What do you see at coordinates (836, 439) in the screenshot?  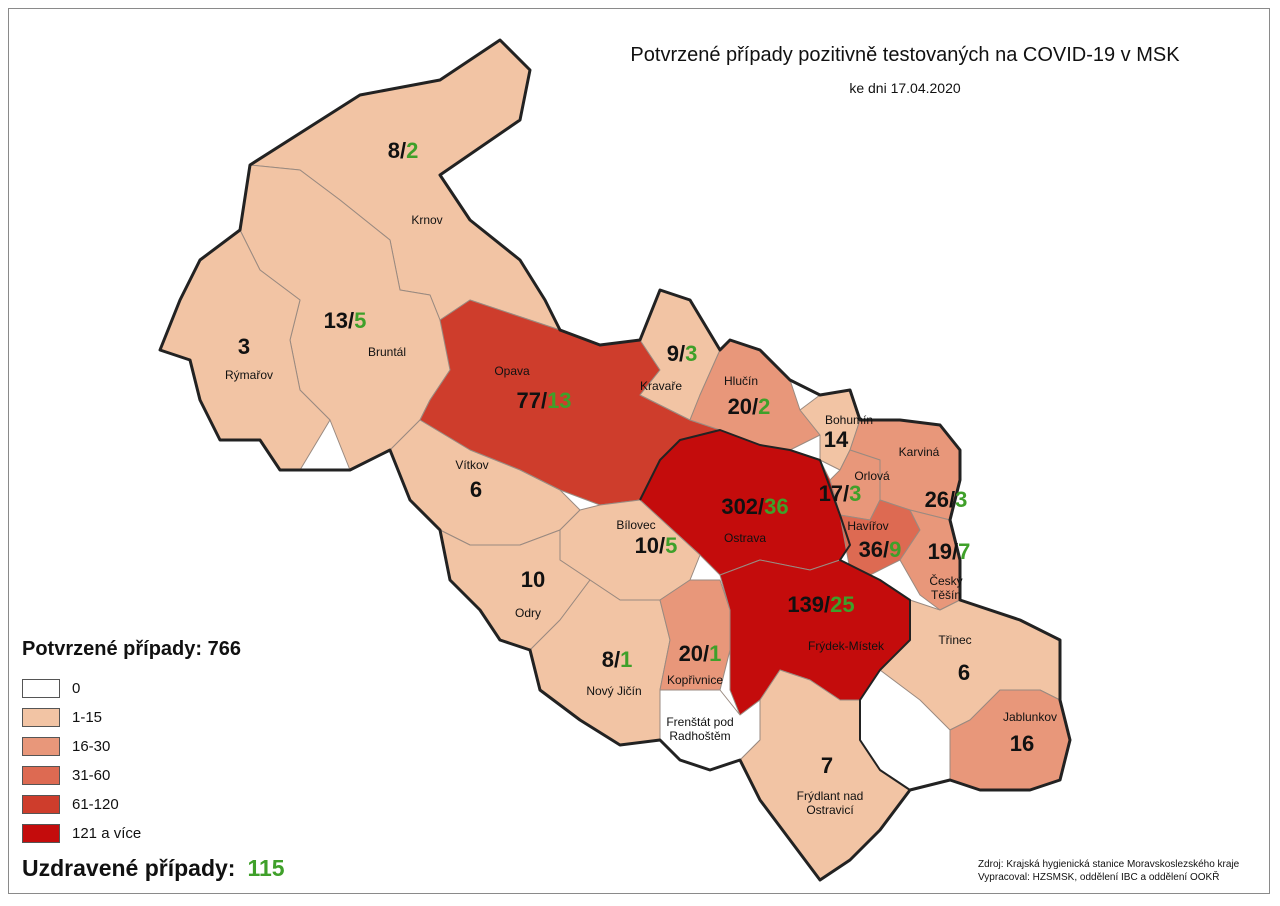 I see `district-case-count: 14` at bounding box center [836, 439].